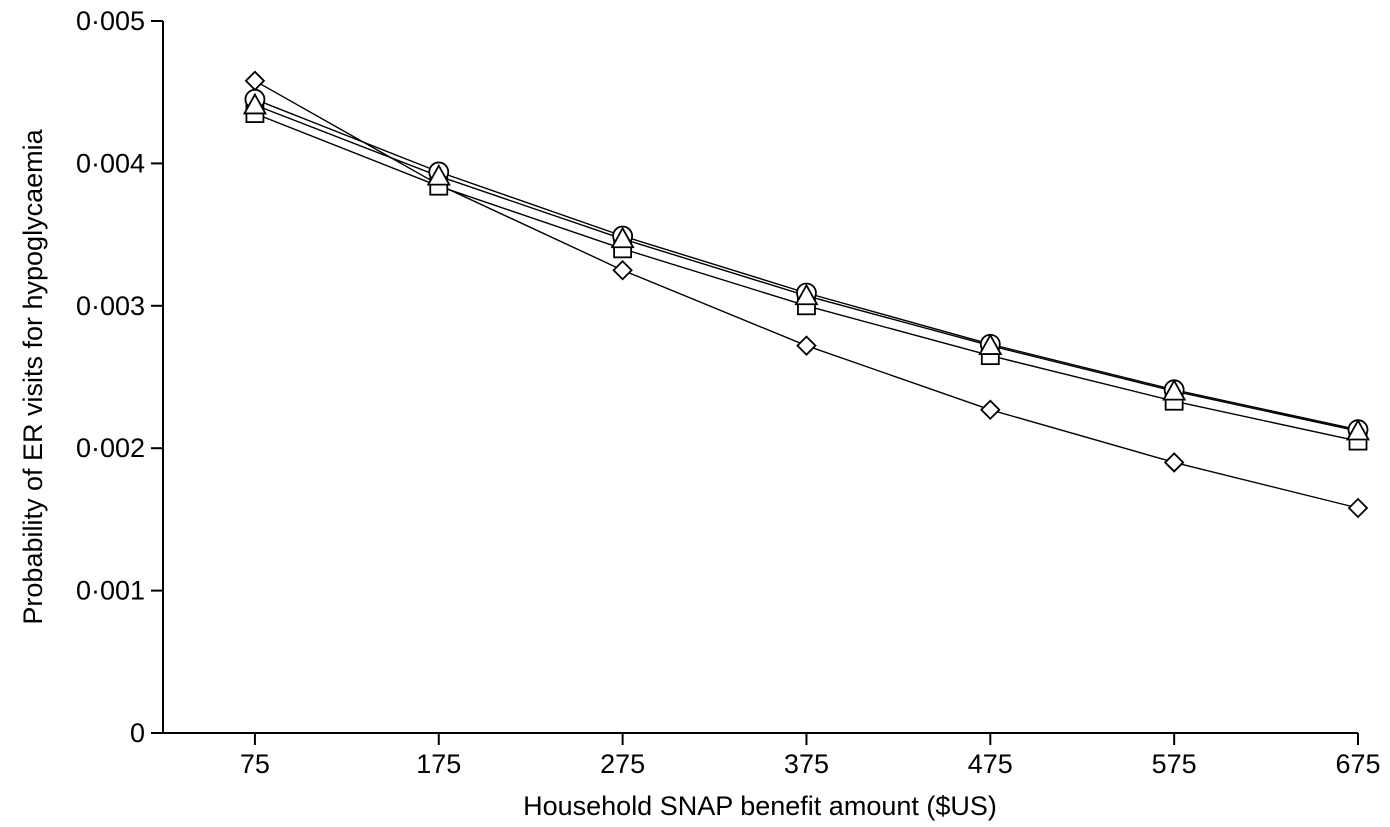 This screenshot has height=827, width=1390. Describe the element at coordinates (1174, 764) in the screenshot. I see `x-tick-label: 575` at that location.